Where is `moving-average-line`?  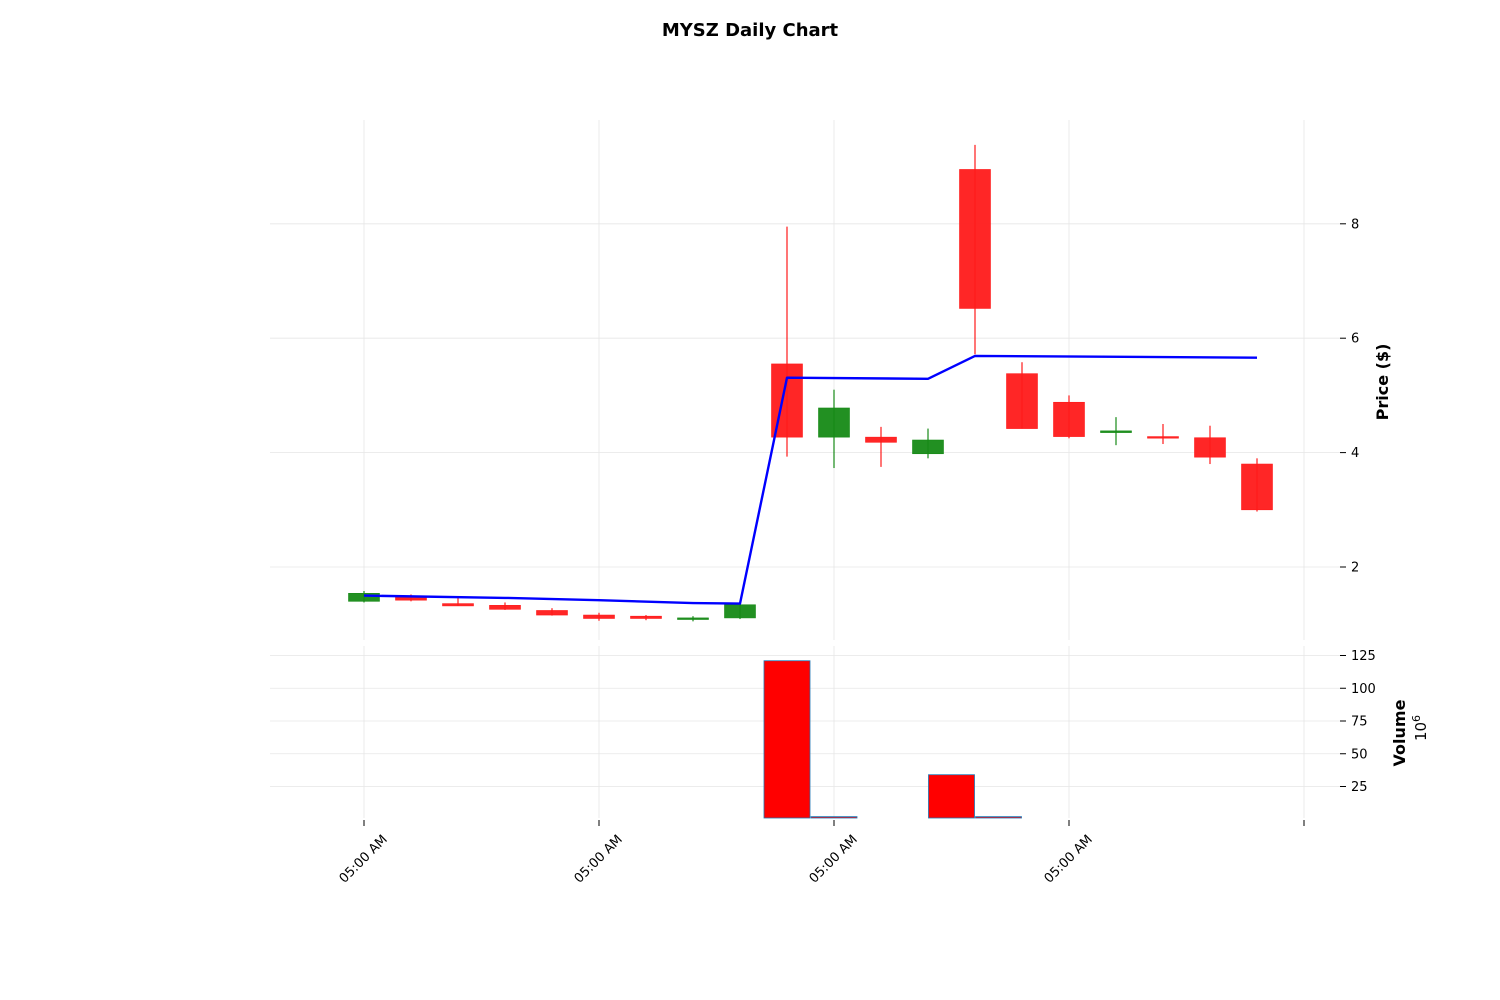
moving-average-line is located at coordinates (810, 479).